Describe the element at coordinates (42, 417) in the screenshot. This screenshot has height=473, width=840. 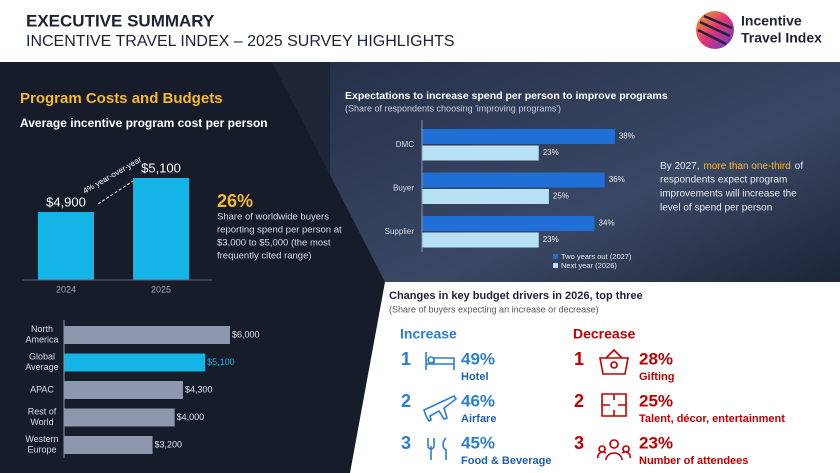
I see `y-tick-label: Rest of World` at that location.